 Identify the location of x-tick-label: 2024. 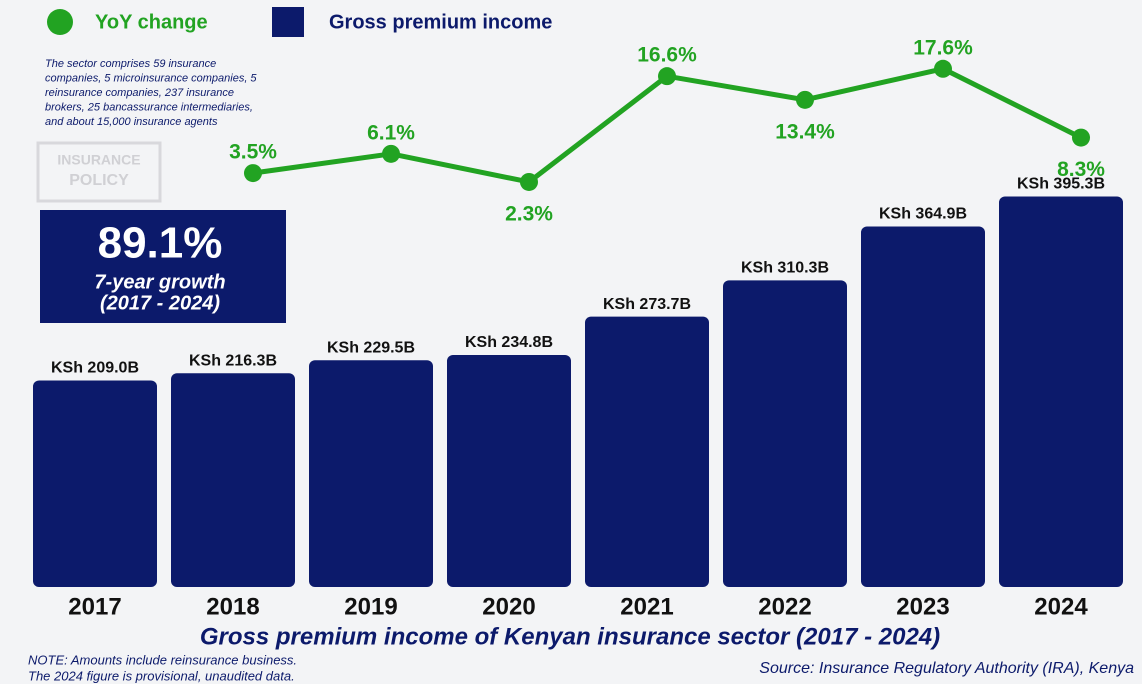
(1061, 606).